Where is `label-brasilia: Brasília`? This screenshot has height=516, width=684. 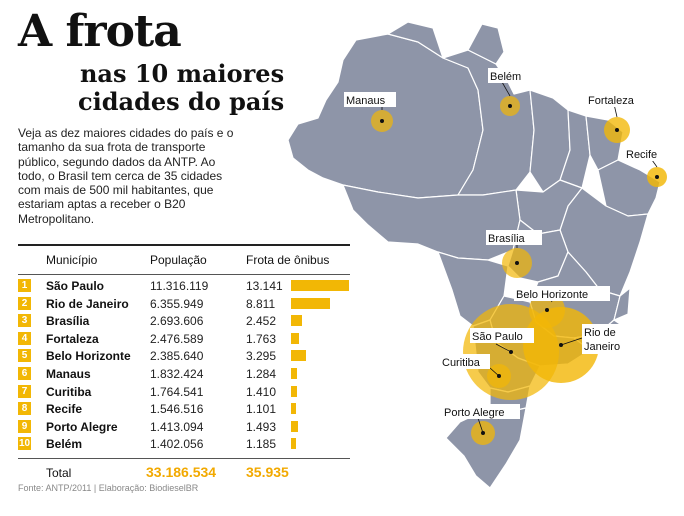
label-brasilia: Brasília is located at coordinates (507, 239).